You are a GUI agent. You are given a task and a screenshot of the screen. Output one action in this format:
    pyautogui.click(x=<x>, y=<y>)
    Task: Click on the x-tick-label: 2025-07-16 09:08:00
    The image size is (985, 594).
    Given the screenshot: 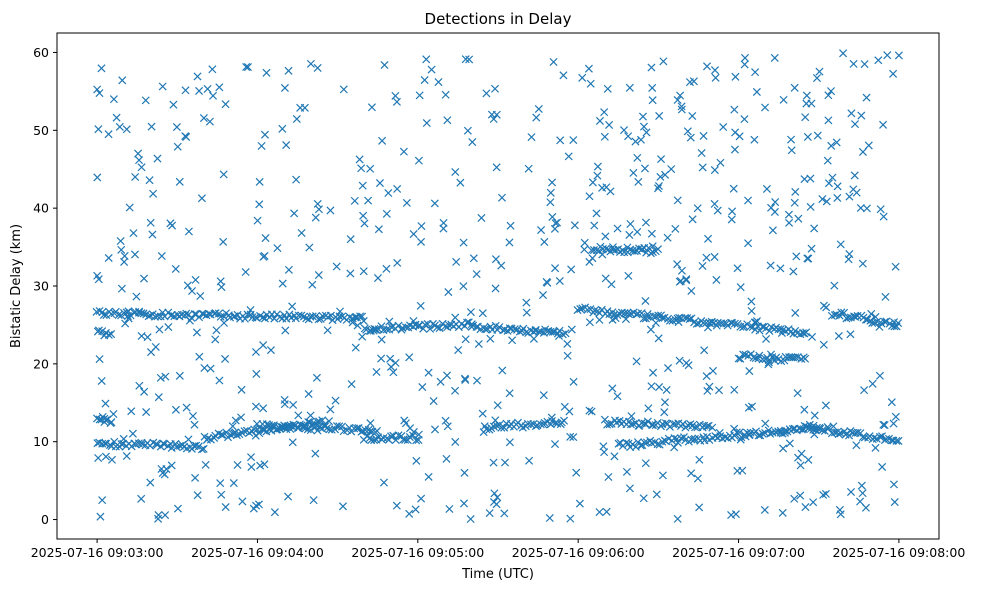 What is the action you would take?
    pyautogui.click(x=899, y=552)
    